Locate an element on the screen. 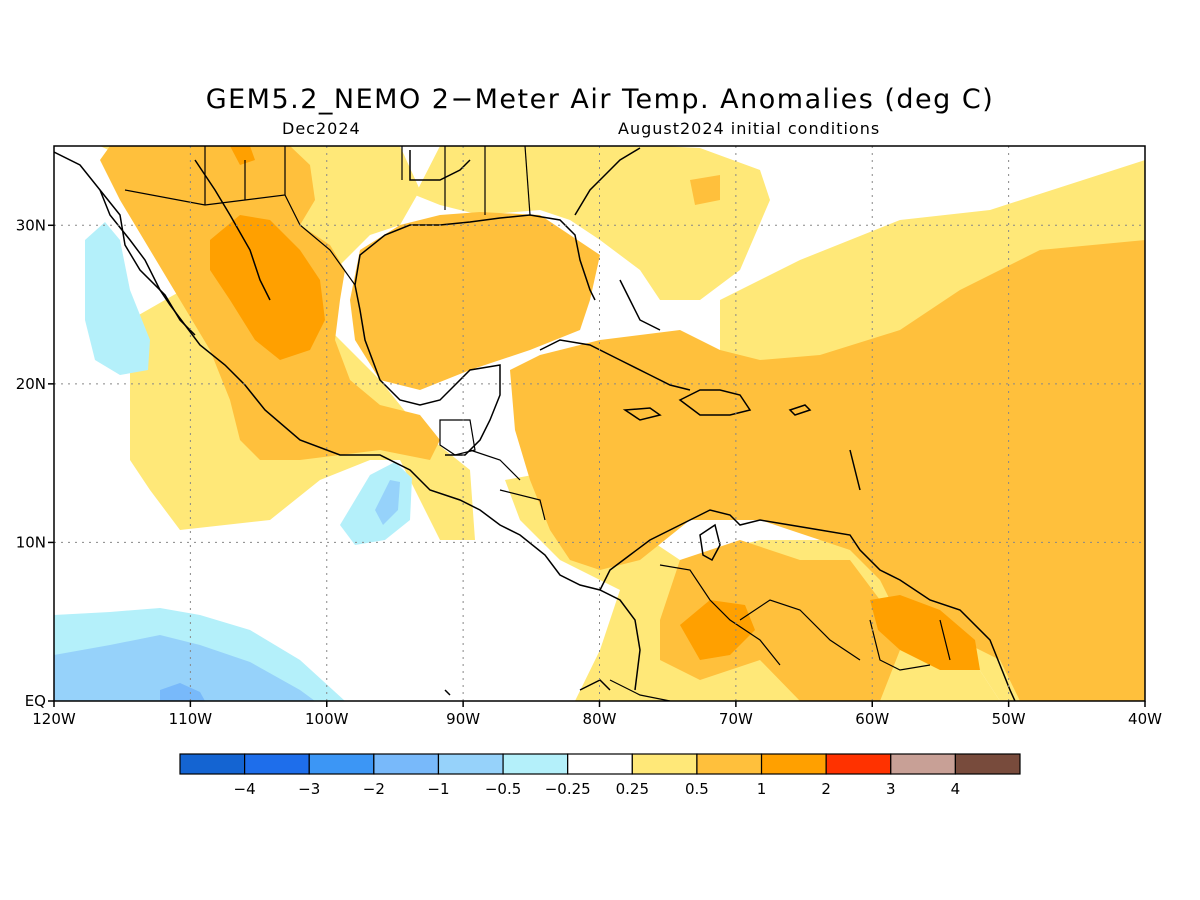 Image resolution: width=1200 pixels, height=900 pixels. longitude-axis: 120W 110W 100W 90W 80W 70W 60W 50W 40W is located at coordinates (597, 714).